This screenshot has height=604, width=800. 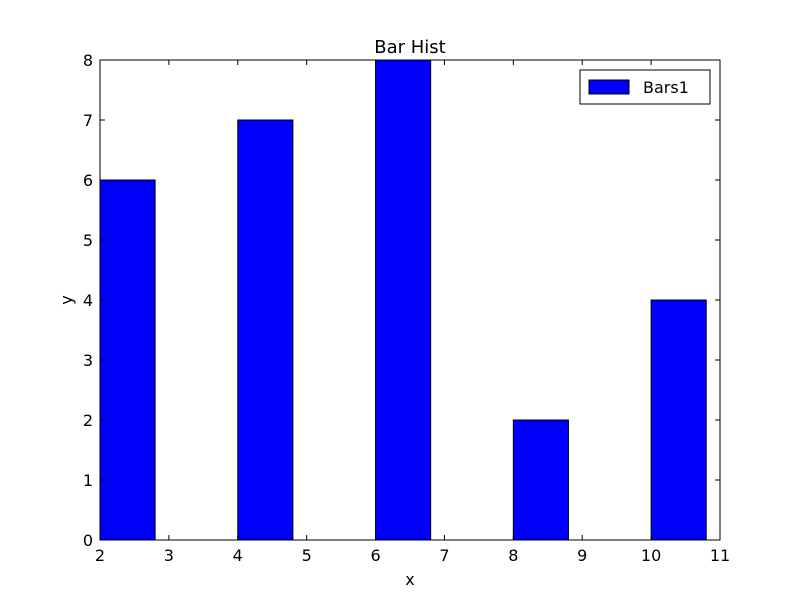 What do you see at coordinates (444, 555) in the screenshot?
I see `x-tick-label: 7` at bounding box center [444, 555].